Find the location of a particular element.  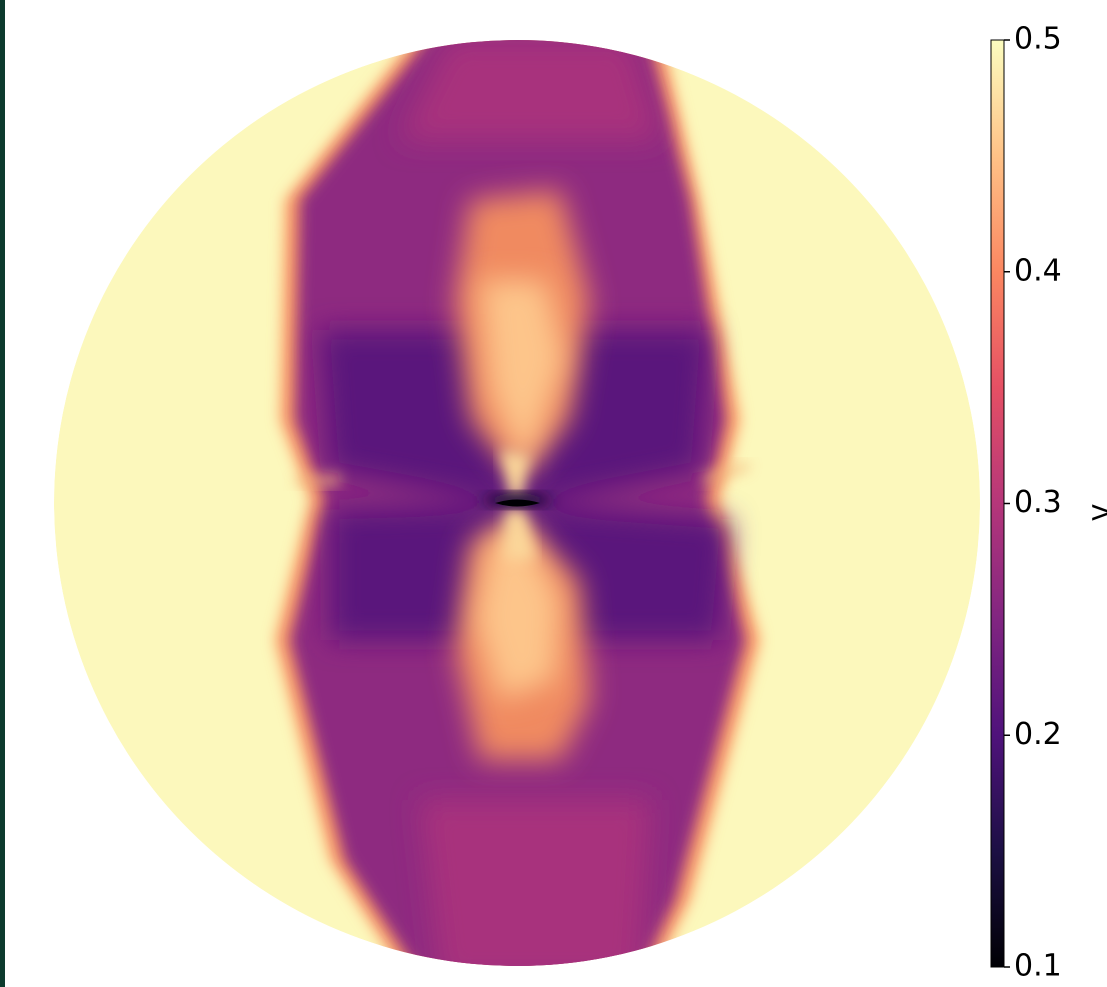

colorbar: 0.1 0.2 0.3 0.4 0.5 > is located at coordinates (1048, 503).